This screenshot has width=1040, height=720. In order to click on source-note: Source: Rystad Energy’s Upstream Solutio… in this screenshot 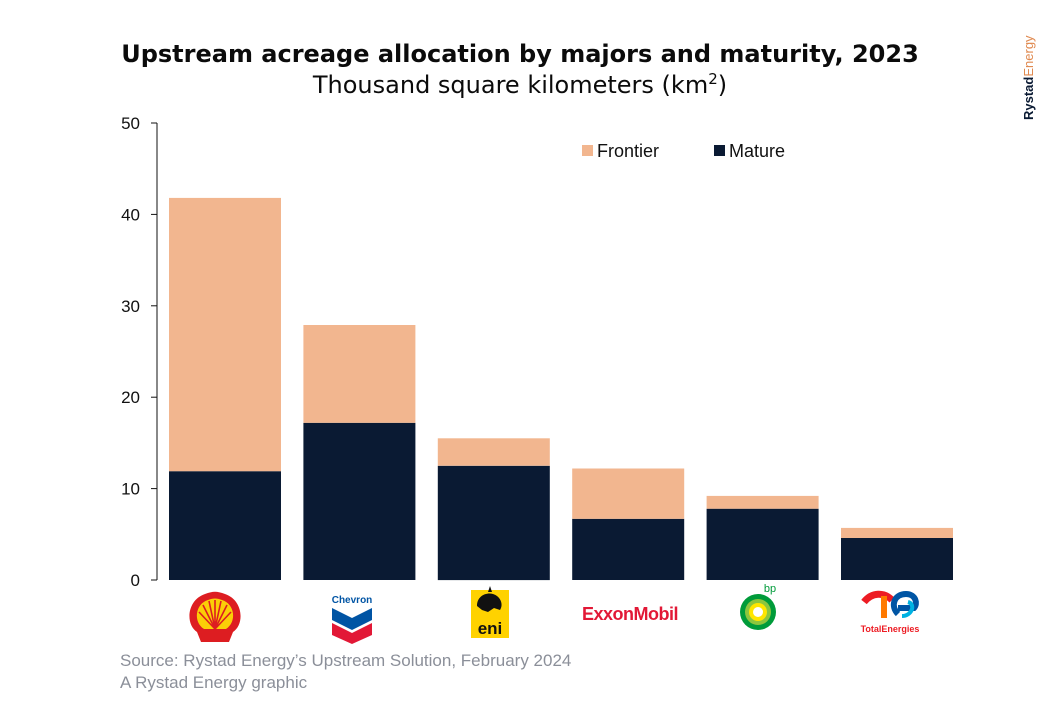, I will do `click(346, 660)`.